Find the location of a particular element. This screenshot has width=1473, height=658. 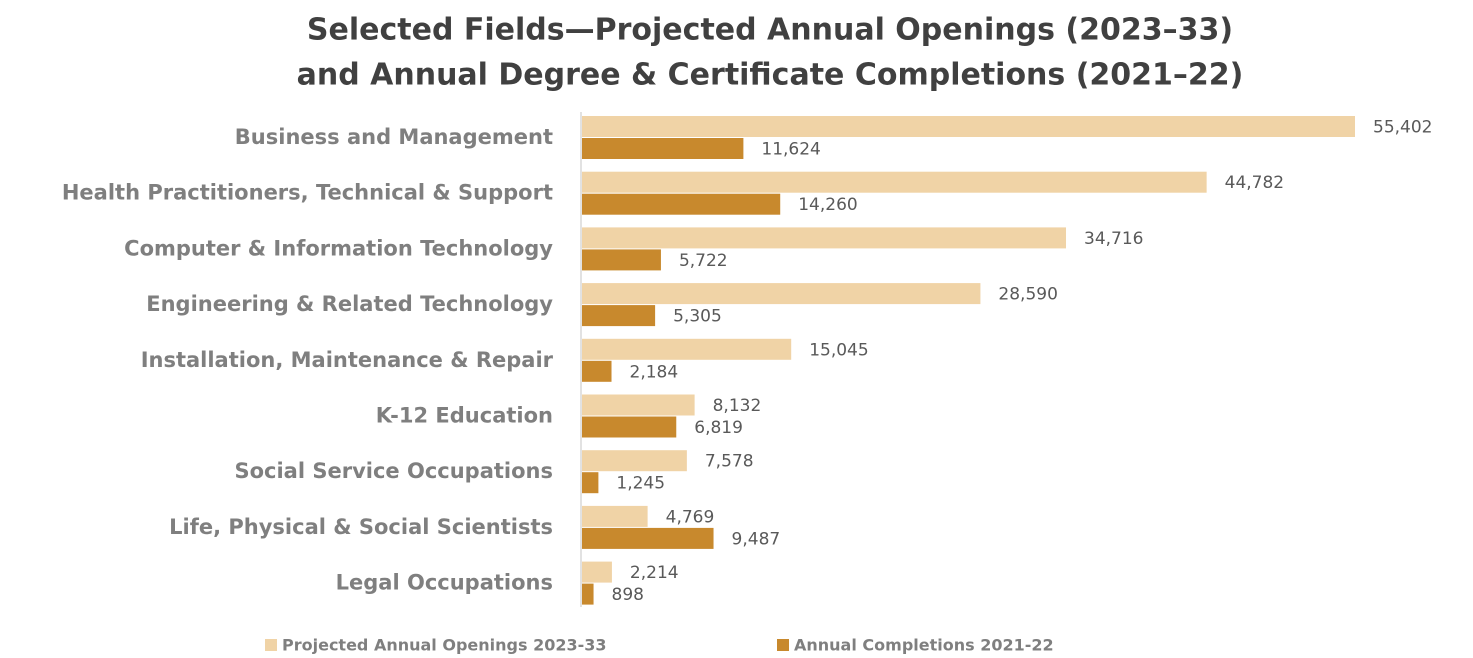

value-label: 1,245 is located at coordinates (640, 484).